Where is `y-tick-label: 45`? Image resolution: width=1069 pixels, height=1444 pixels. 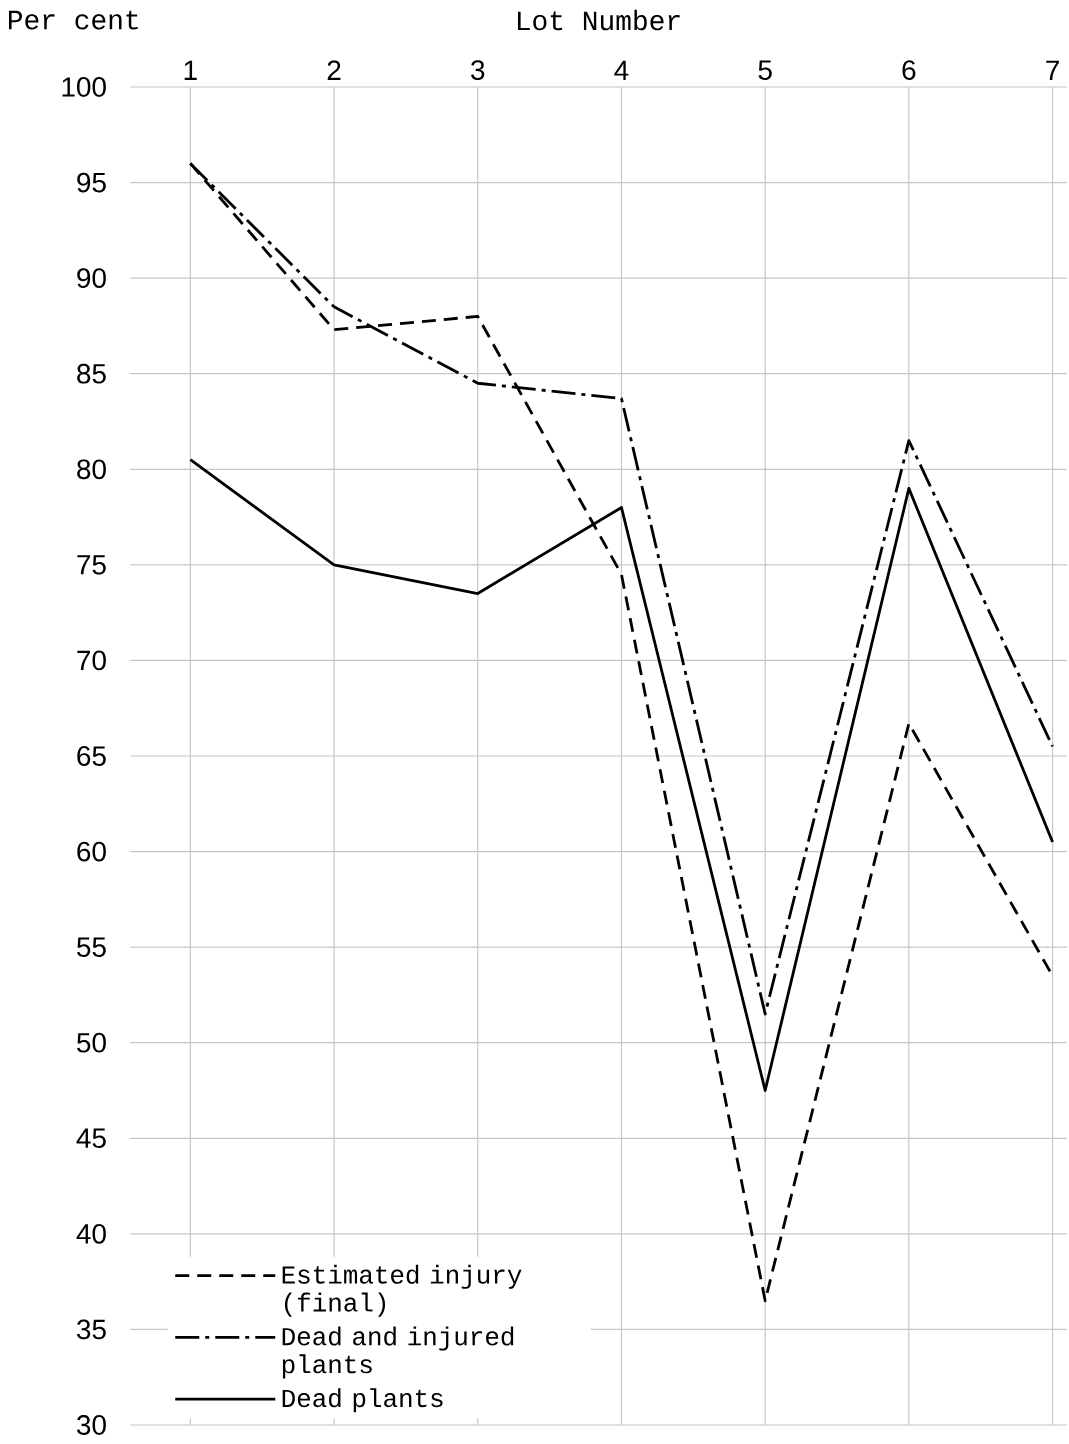 y-tick-label: 45 is located at coordinates (91, 1138).